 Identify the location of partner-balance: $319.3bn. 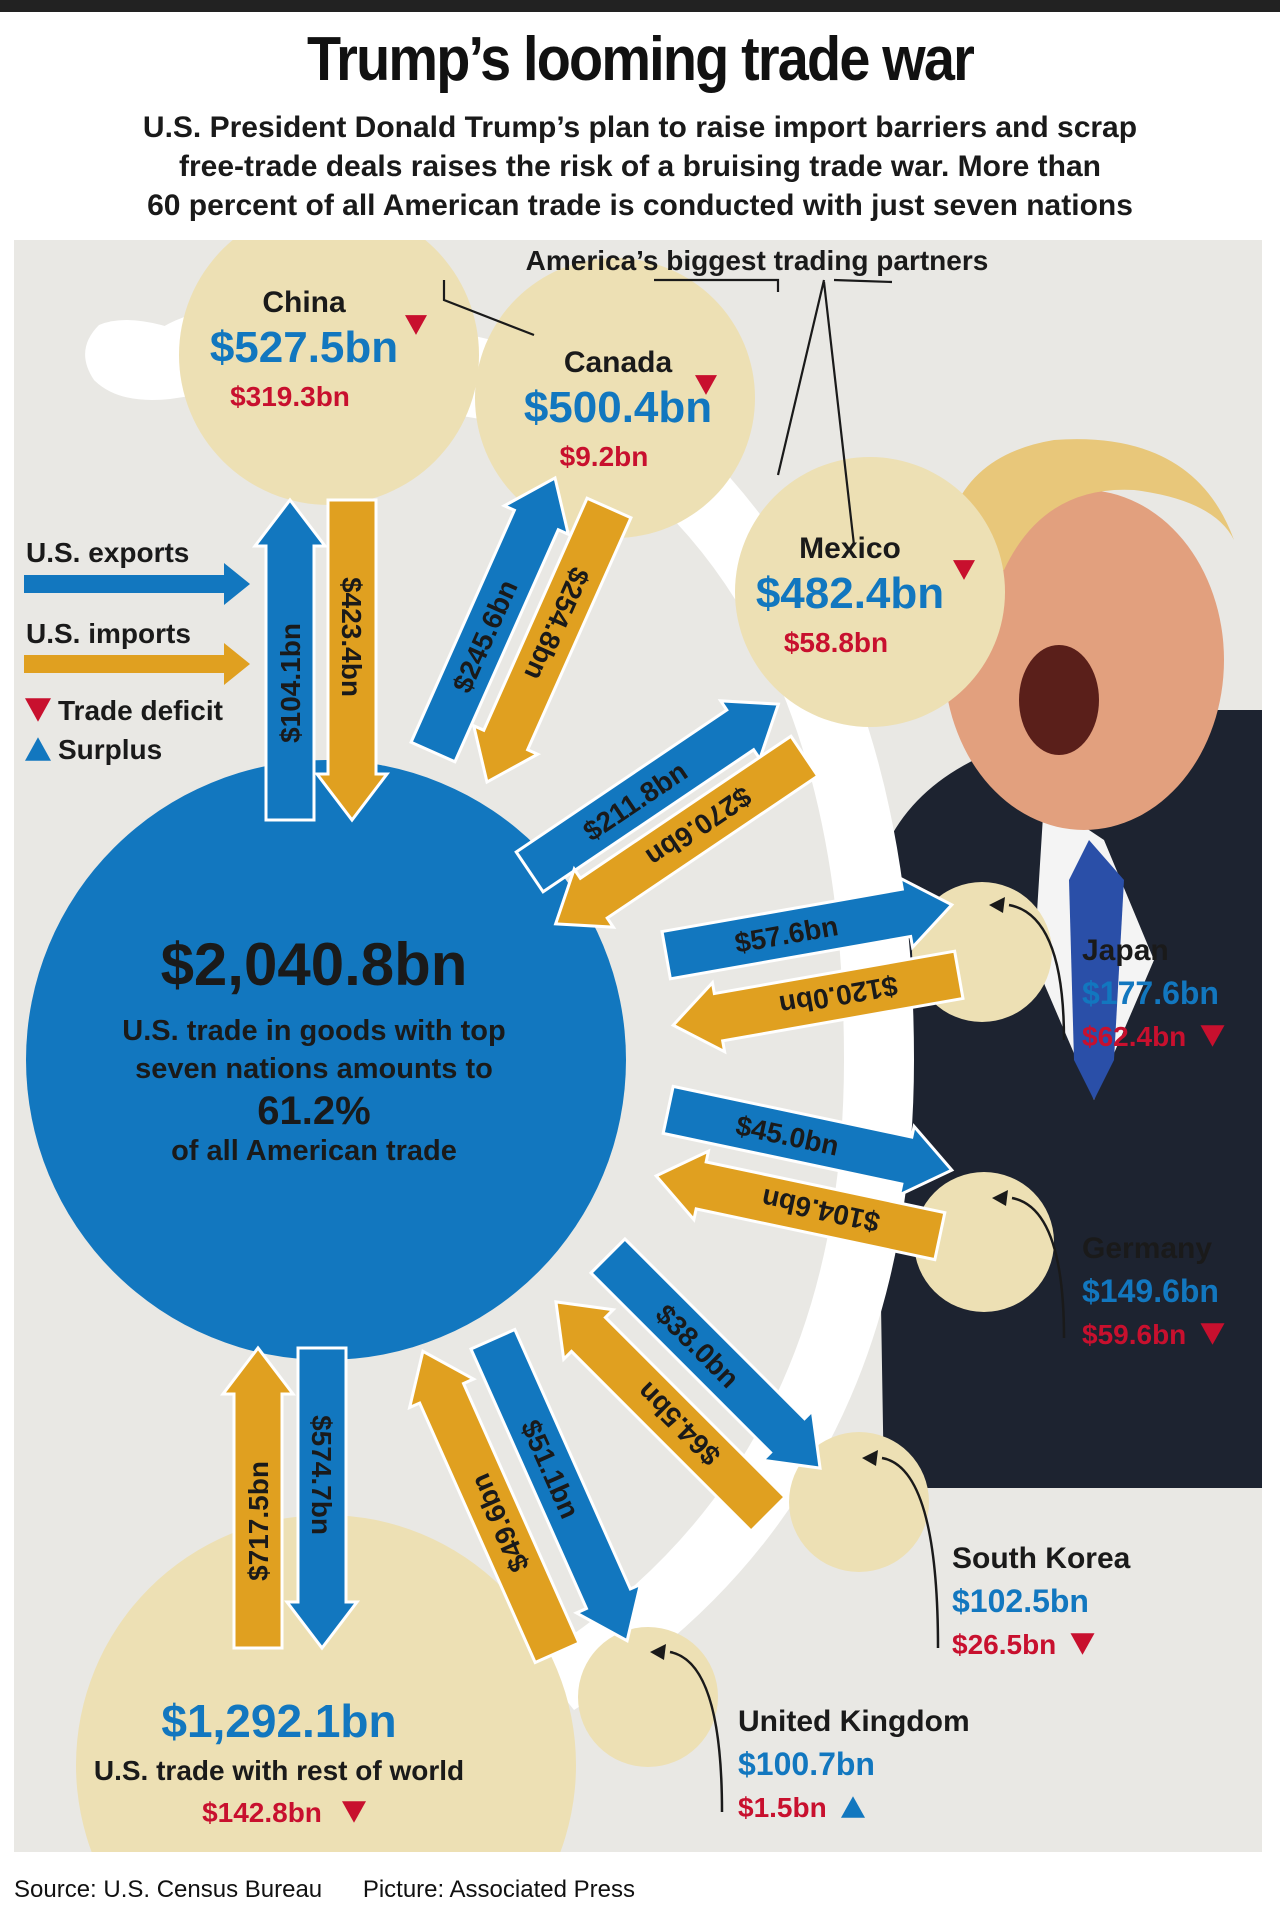
(290, 396).